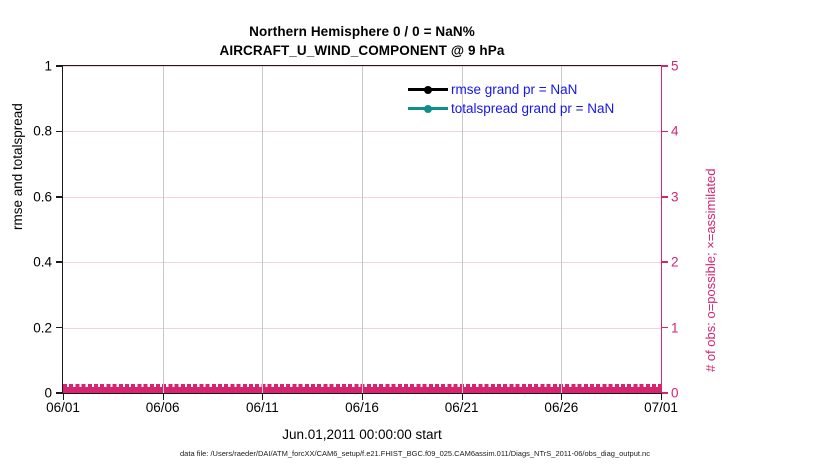  I want to click on y-axis-title-left: rmse and totalspread, so click(17, 166).